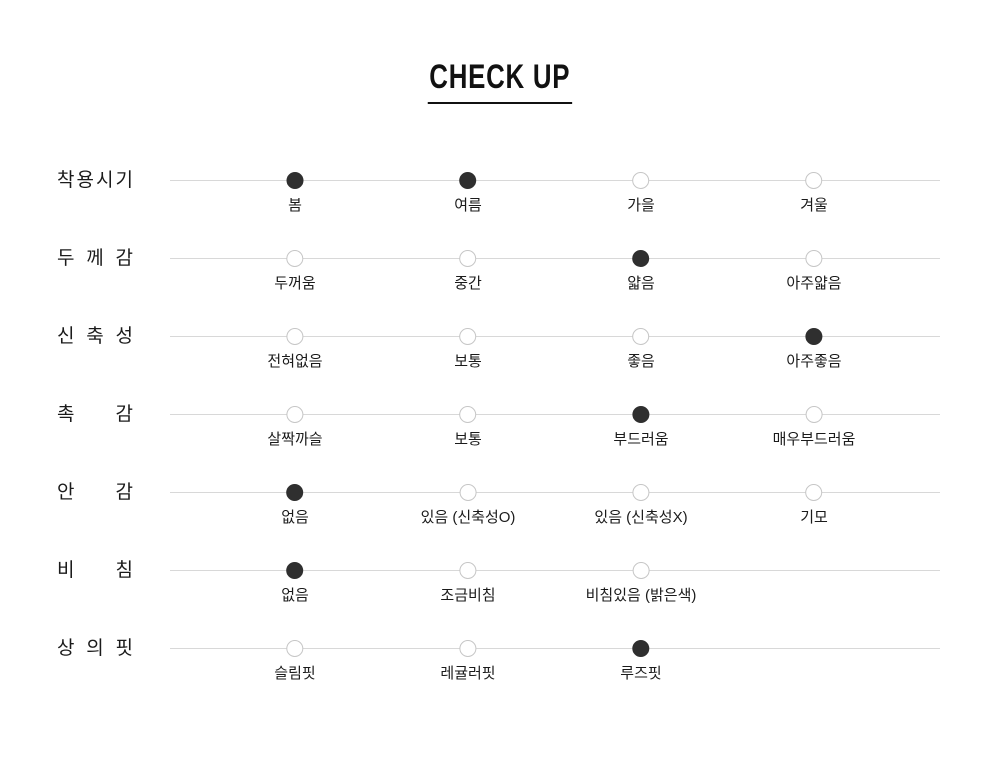 This screenshot has width=1000, height=777. Describe the element at coordinates (500, 81) in the screenshot. I see `section-title: CHECK UP` at that location.